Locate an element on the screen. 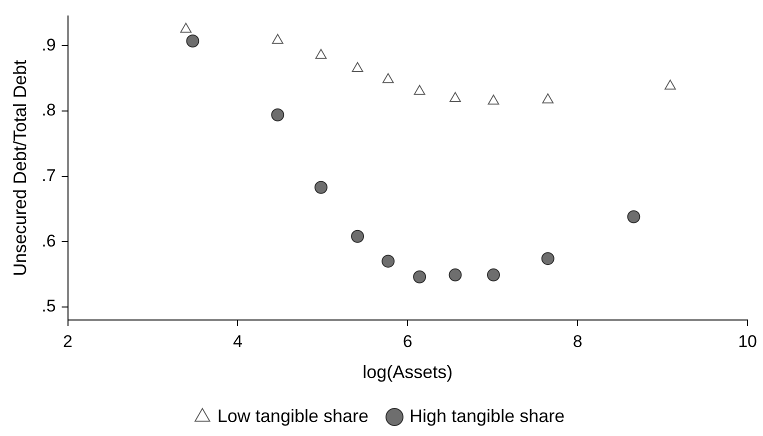 The width and height of the screenshot is (763, 436). x-tick-label: 2 is located at coordinates (68, 341).